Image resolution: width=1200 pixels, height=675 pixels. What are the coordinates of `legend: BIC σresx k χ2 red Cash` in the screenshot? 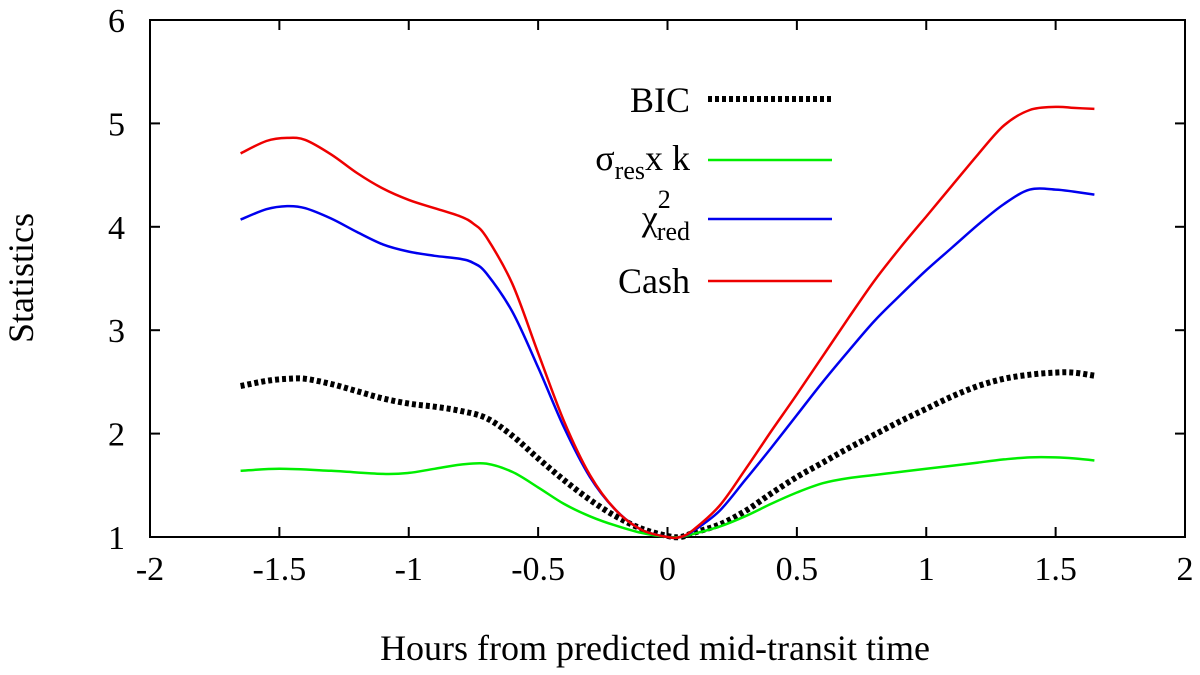 It's located at (713, 190).